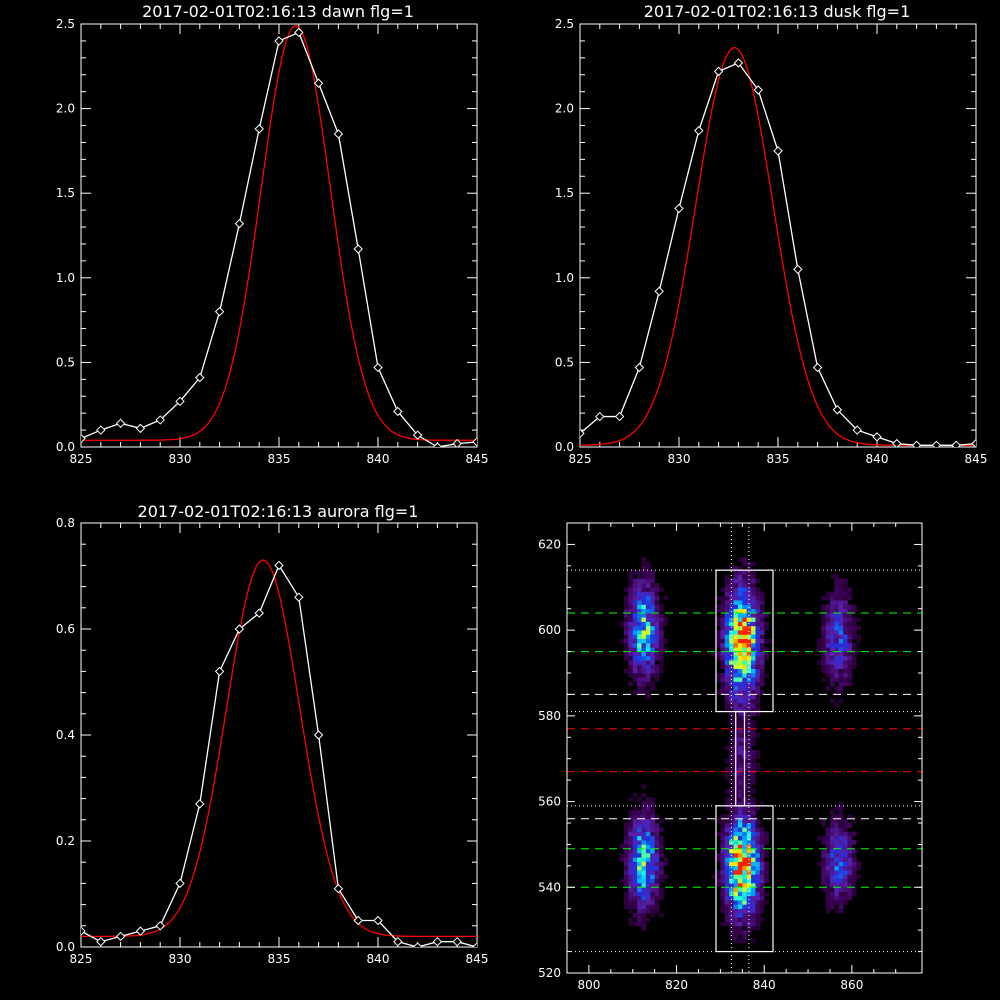  Describe the element at coordinates (777, 11) in the screenshot. I see `dusk-plot-title: 2017-02-01T02:16:13 dusk flg=1` at that location.